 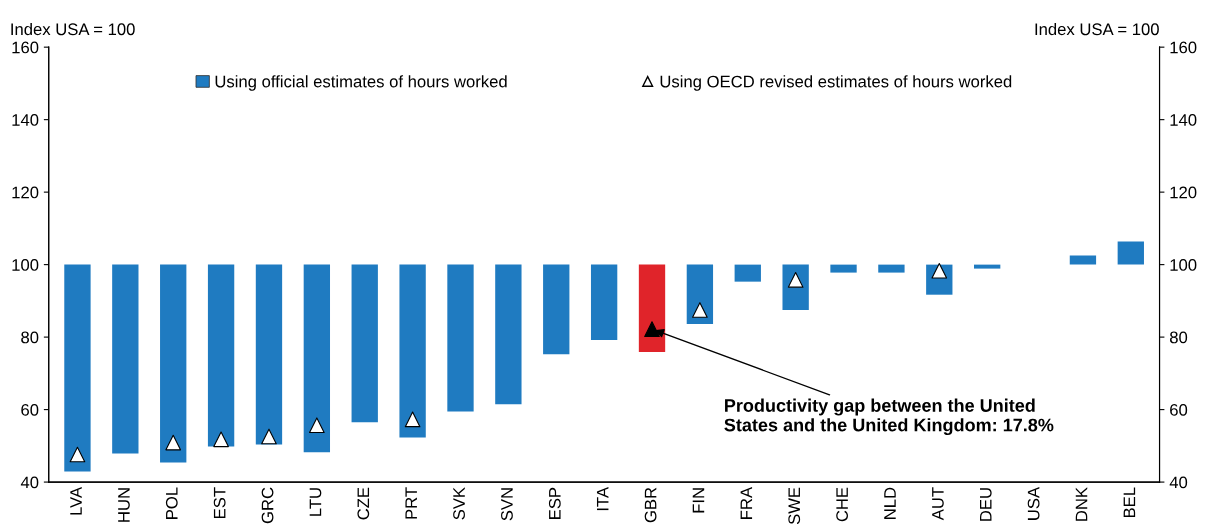 What do you see at coordinates (459, 503) in the screenshot?
I see `x-tick-label: SVK` at bounding box center [459, 503].